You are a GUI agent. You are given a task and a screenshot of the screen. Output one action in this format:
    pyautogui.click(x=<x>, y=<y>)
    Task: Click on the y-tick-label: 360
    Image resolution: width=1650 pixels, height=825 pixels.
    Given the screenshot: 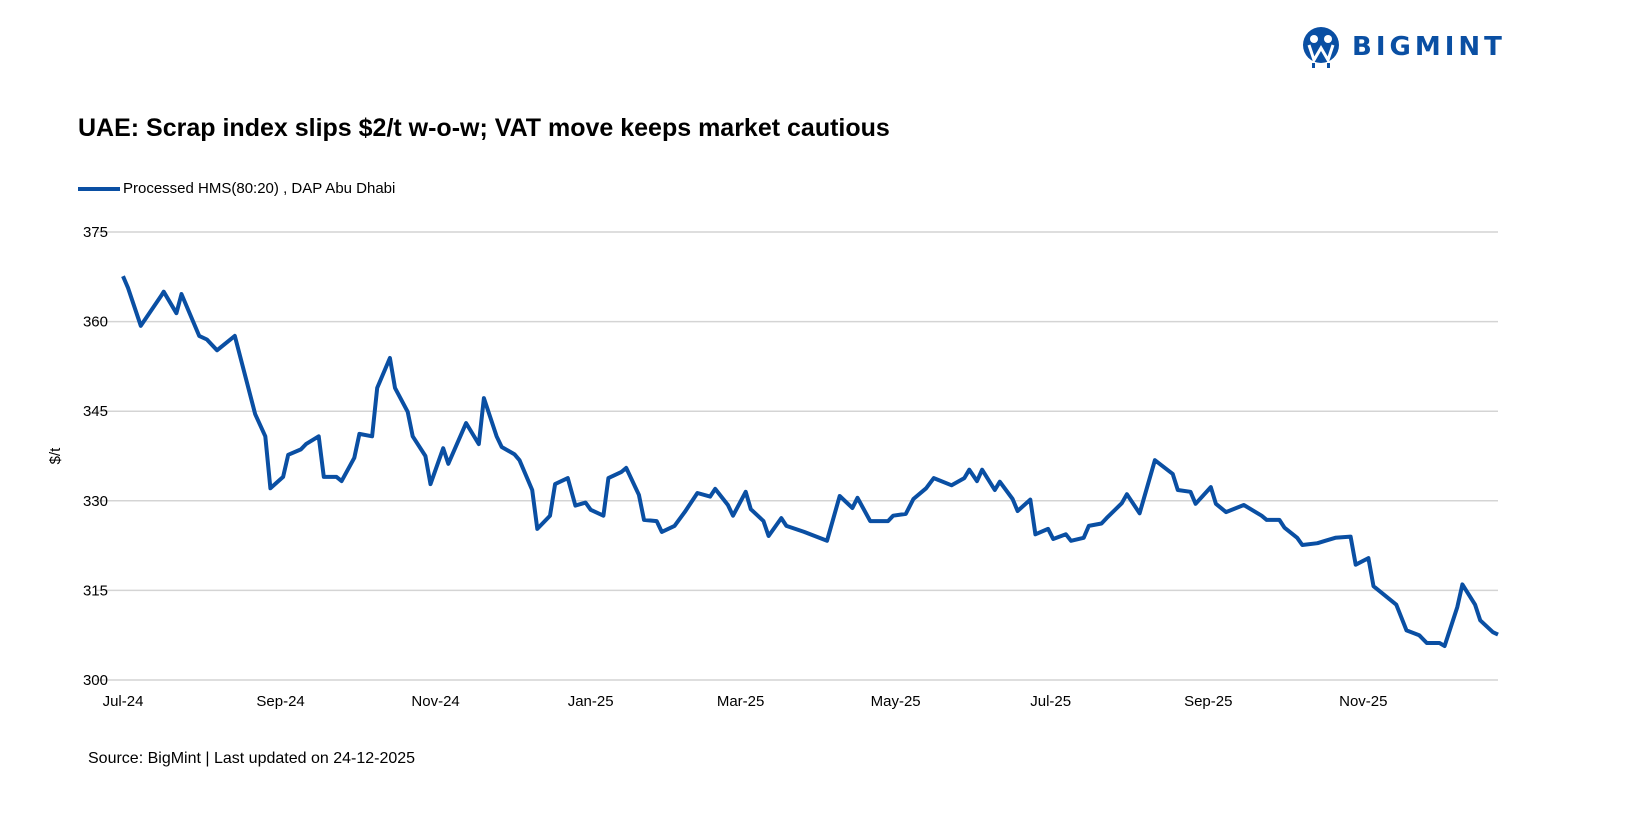 What is the action you would take?
    pyautogui.click(x=95, y=322)
    